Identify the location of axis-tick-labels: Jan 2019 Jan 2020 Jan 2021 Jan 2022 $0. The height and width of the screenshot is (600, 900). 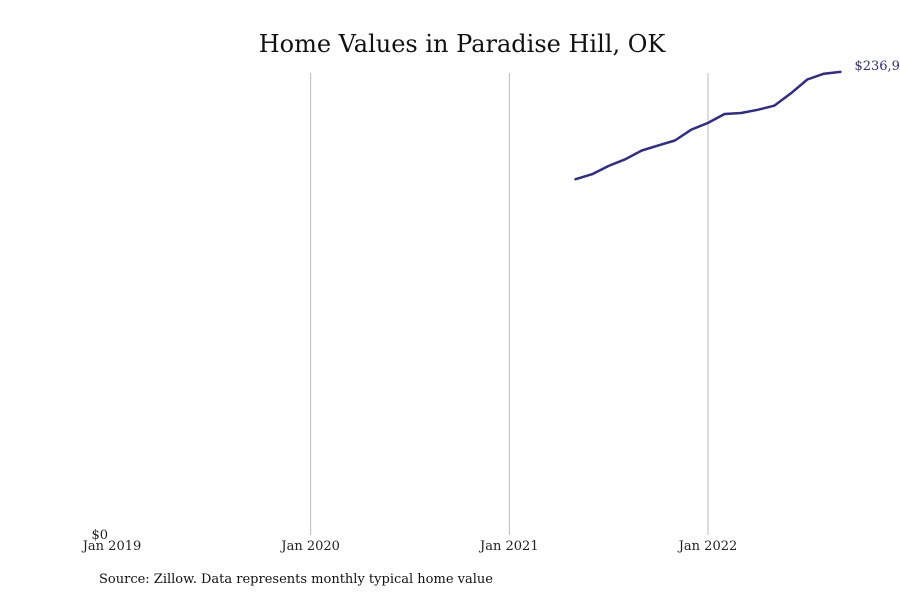
(409, 541).